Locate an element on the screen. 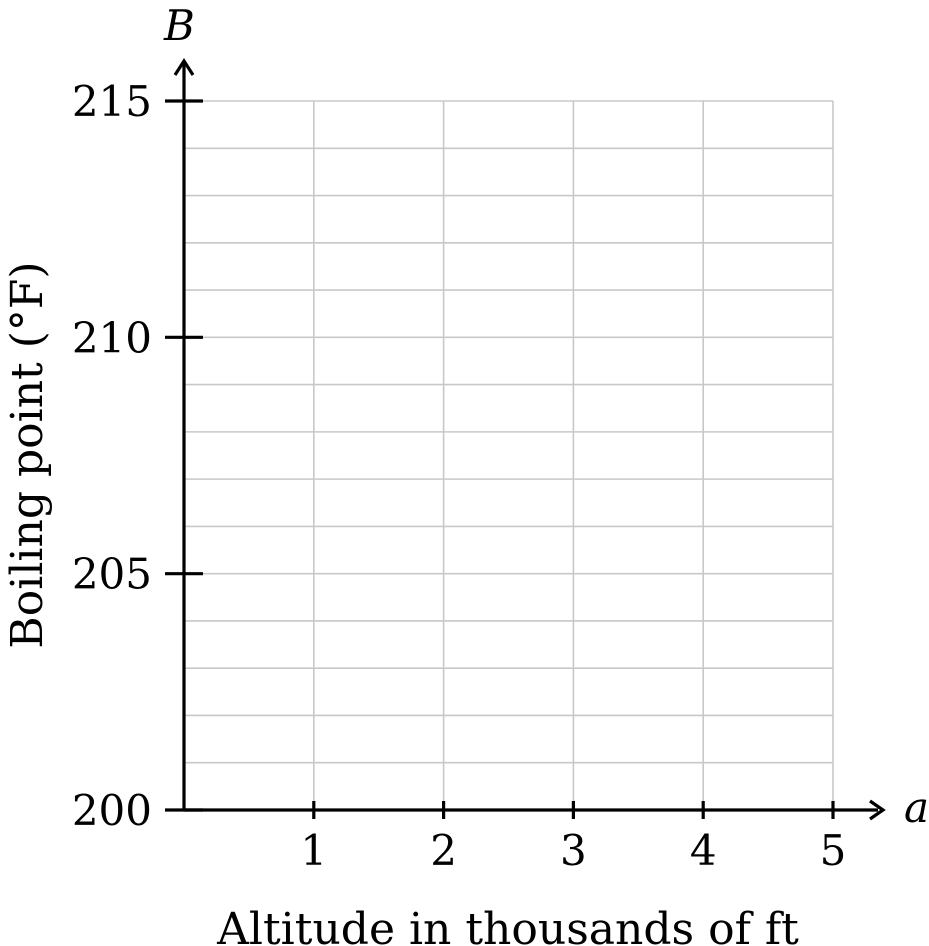  x-tick-label: 1 is located at coordinates (313, 850).